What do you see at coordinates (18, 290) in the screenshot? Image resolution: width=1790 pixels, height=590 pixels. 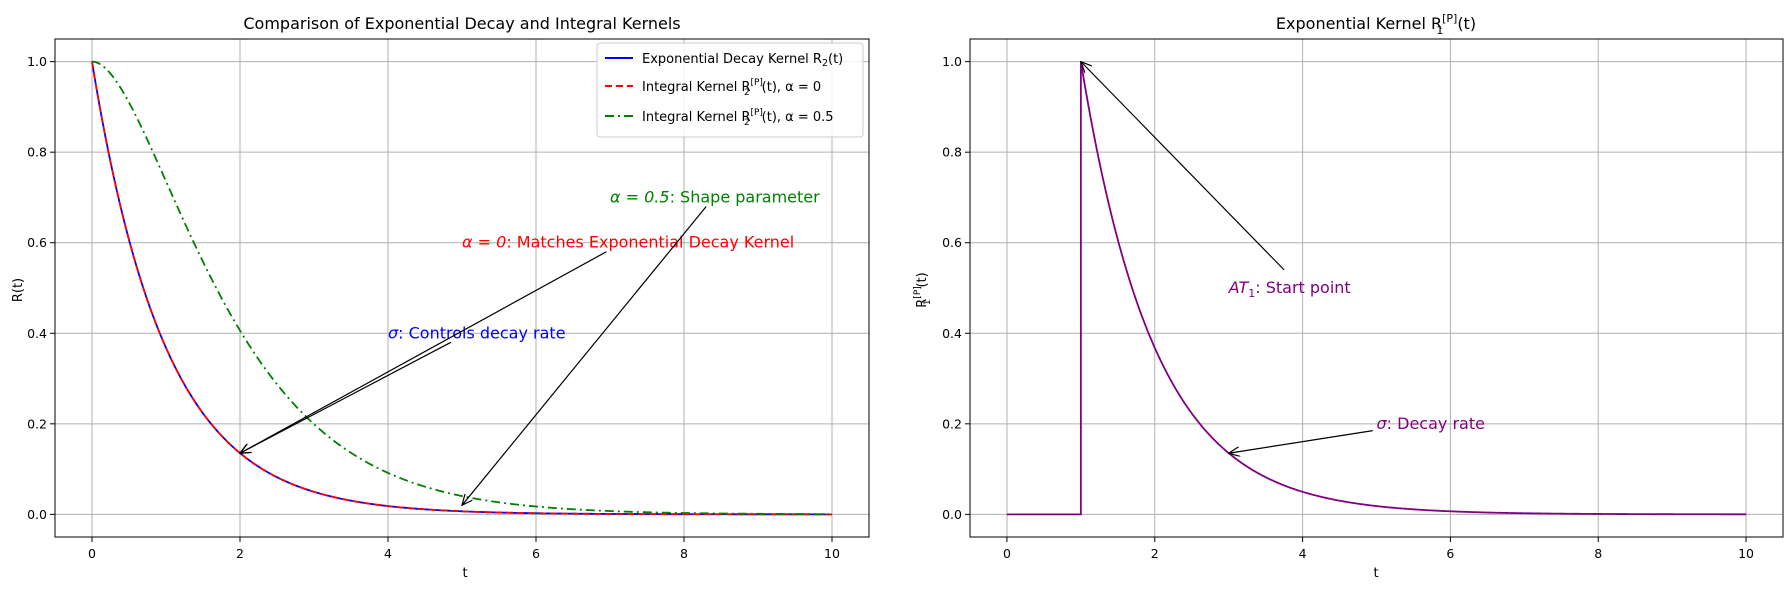 I see `left-y-axis-label: R(t)` at bounding box center [18, 290].